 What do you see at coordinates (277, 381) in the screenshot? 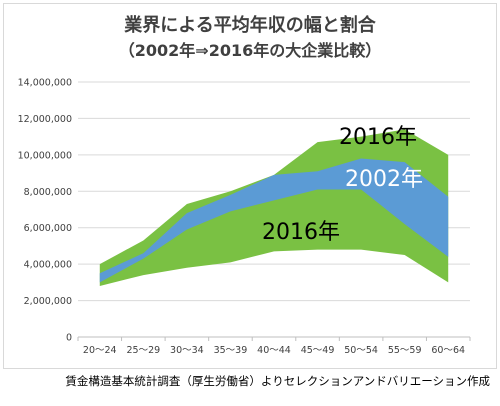
I see `source-note: 賃金構造基本統計調査（厚生労働省）よりセレクションアンドバリエーション作成` at bounding box center [277, 381].